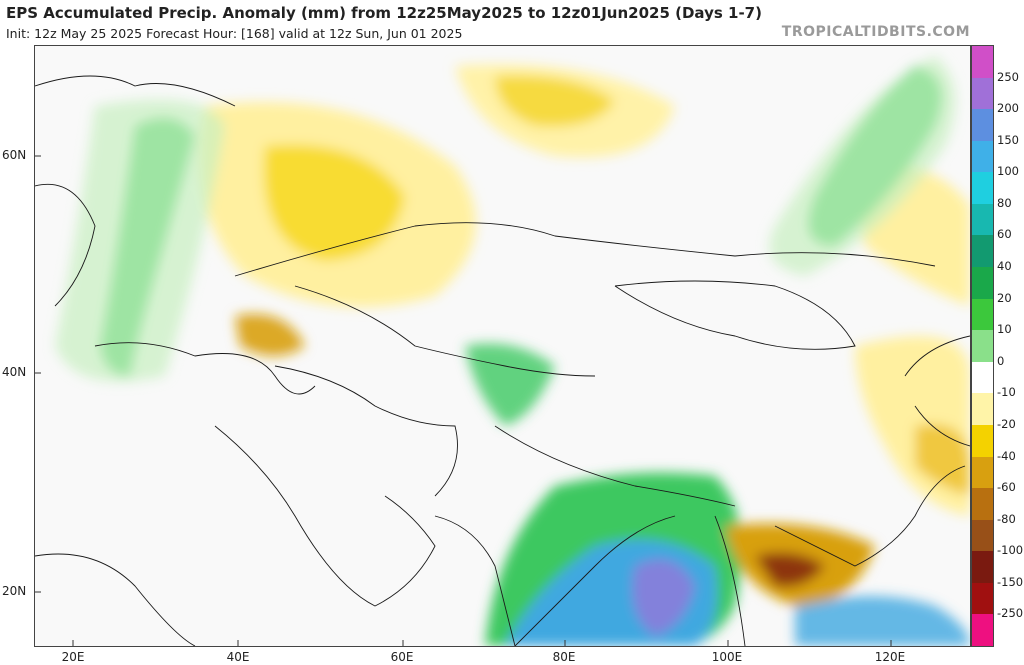  What do you see at coordinates (1006, 392) in the screenshot?
I see `colorbar-tick-label: -10` at bounding box center [1006, 392].